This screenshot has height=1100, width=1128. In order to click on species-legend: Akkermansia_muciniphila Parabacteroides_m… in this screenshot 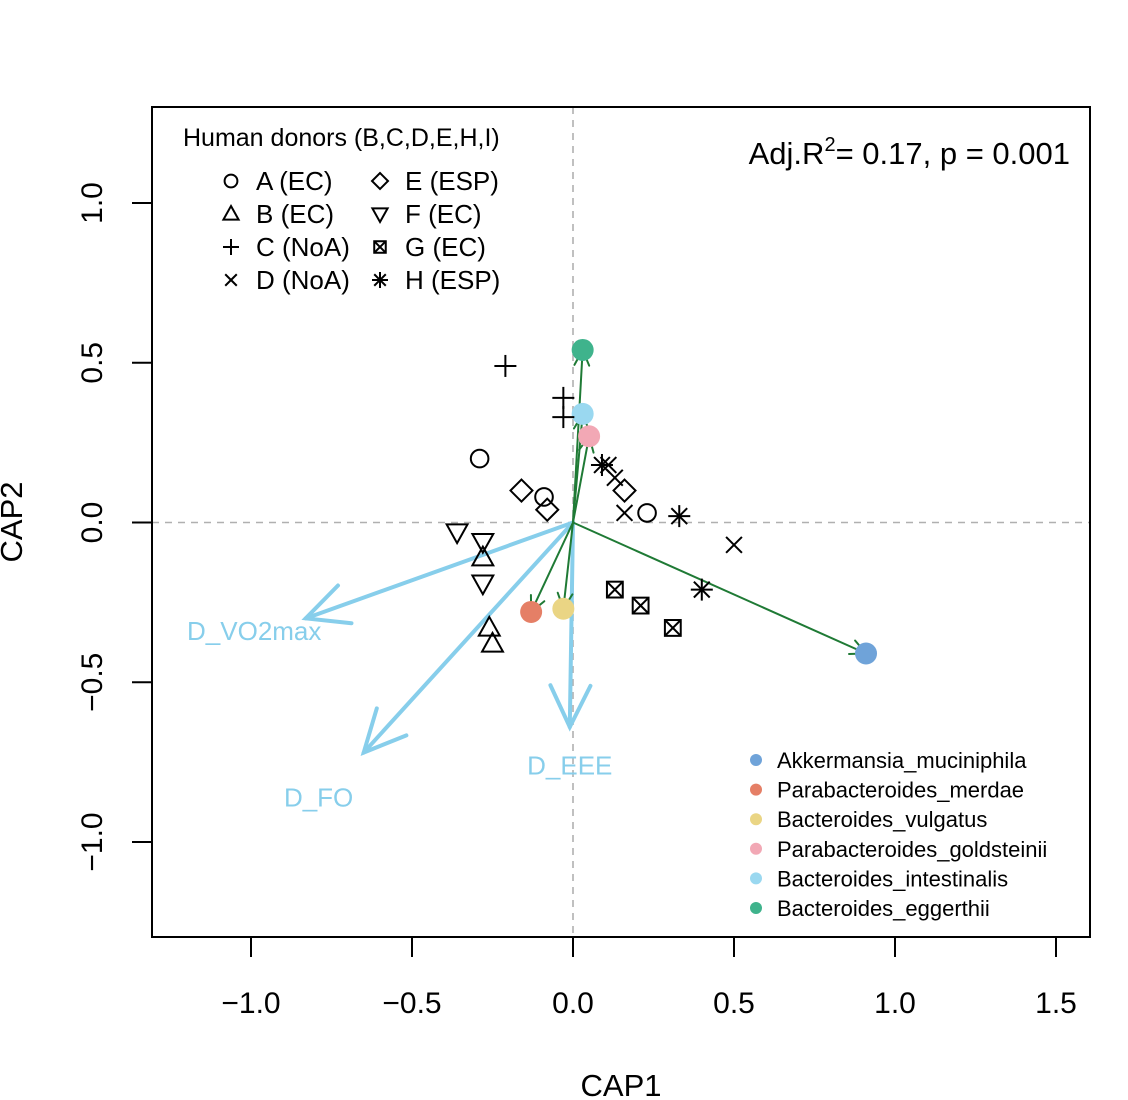, I will do `click(898, 834)`.